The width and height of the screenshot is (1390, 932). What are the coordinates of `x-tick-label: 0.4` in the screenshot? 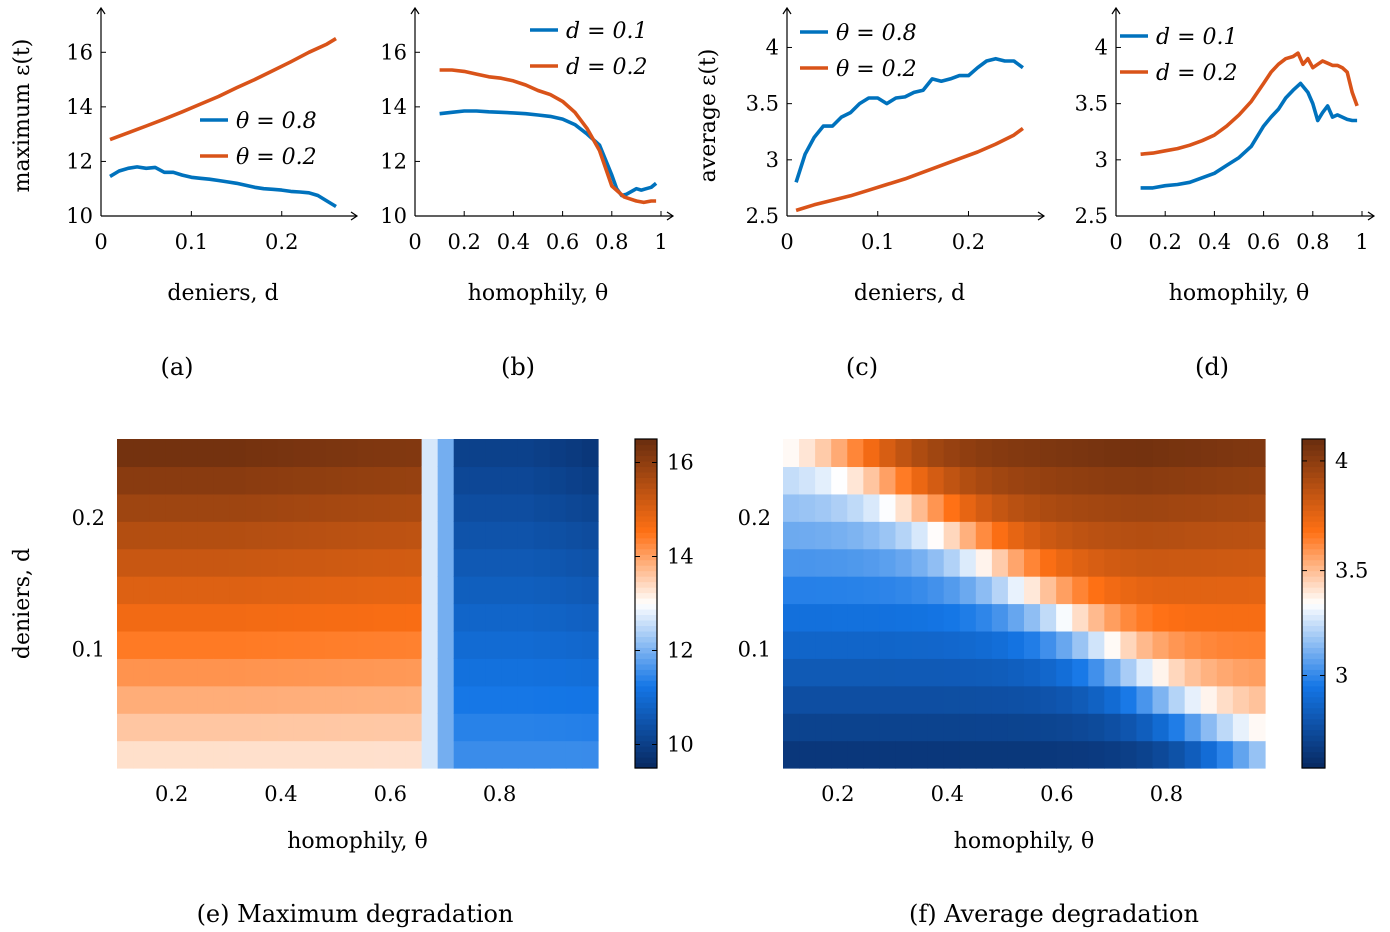 It's located at (947, 794).